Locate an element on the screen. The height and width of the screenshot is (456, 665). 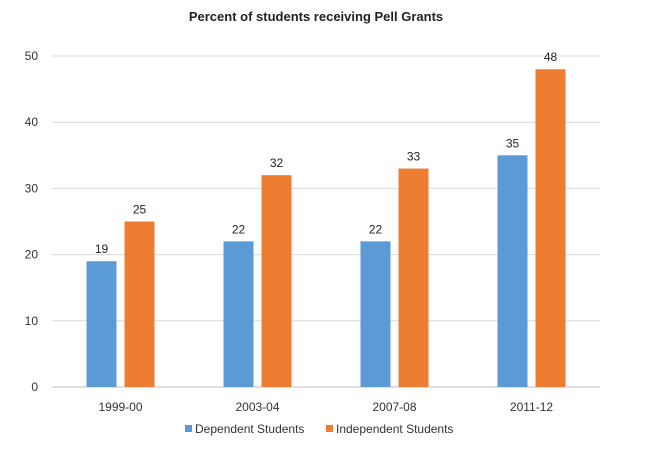
data-label: 32 is located at coordinates (277, 163).